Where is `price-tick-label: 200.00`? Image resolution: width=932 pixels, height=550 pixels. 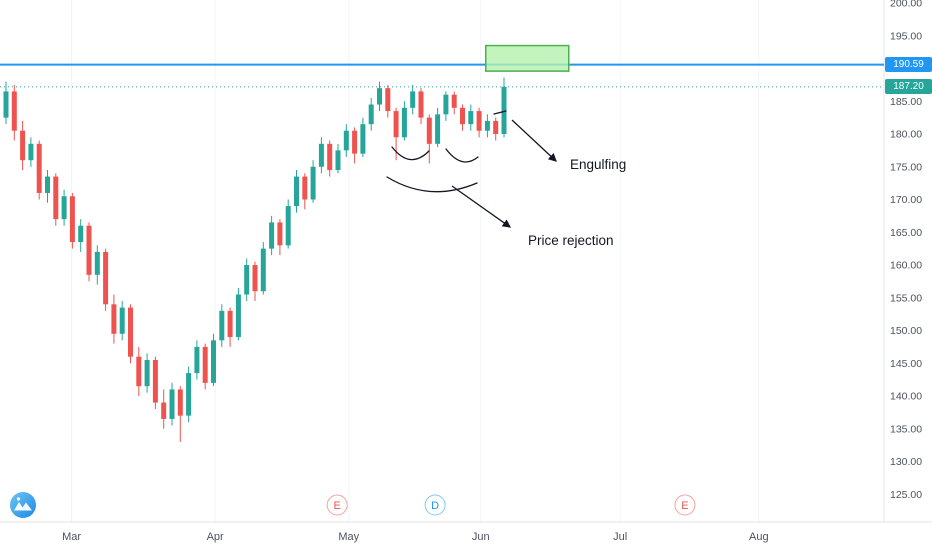 price-tick-label: 200.00 is located at coordinates (906, 5).